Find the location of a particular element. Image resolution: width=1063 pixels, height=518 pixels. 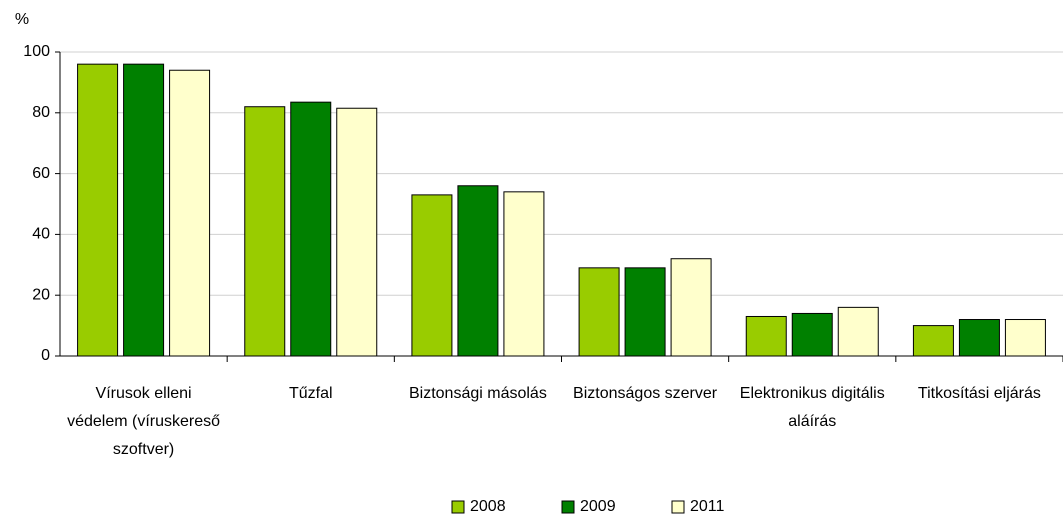

y-tick-label: 100 is located at coordinates (36, 51).